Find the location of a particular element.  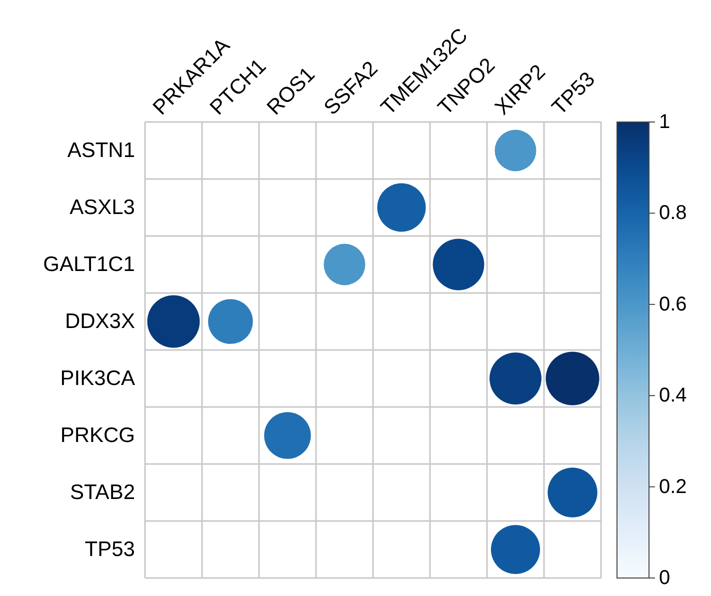

y-tick-label: ASTN1 is located at coordinates (101, 150).